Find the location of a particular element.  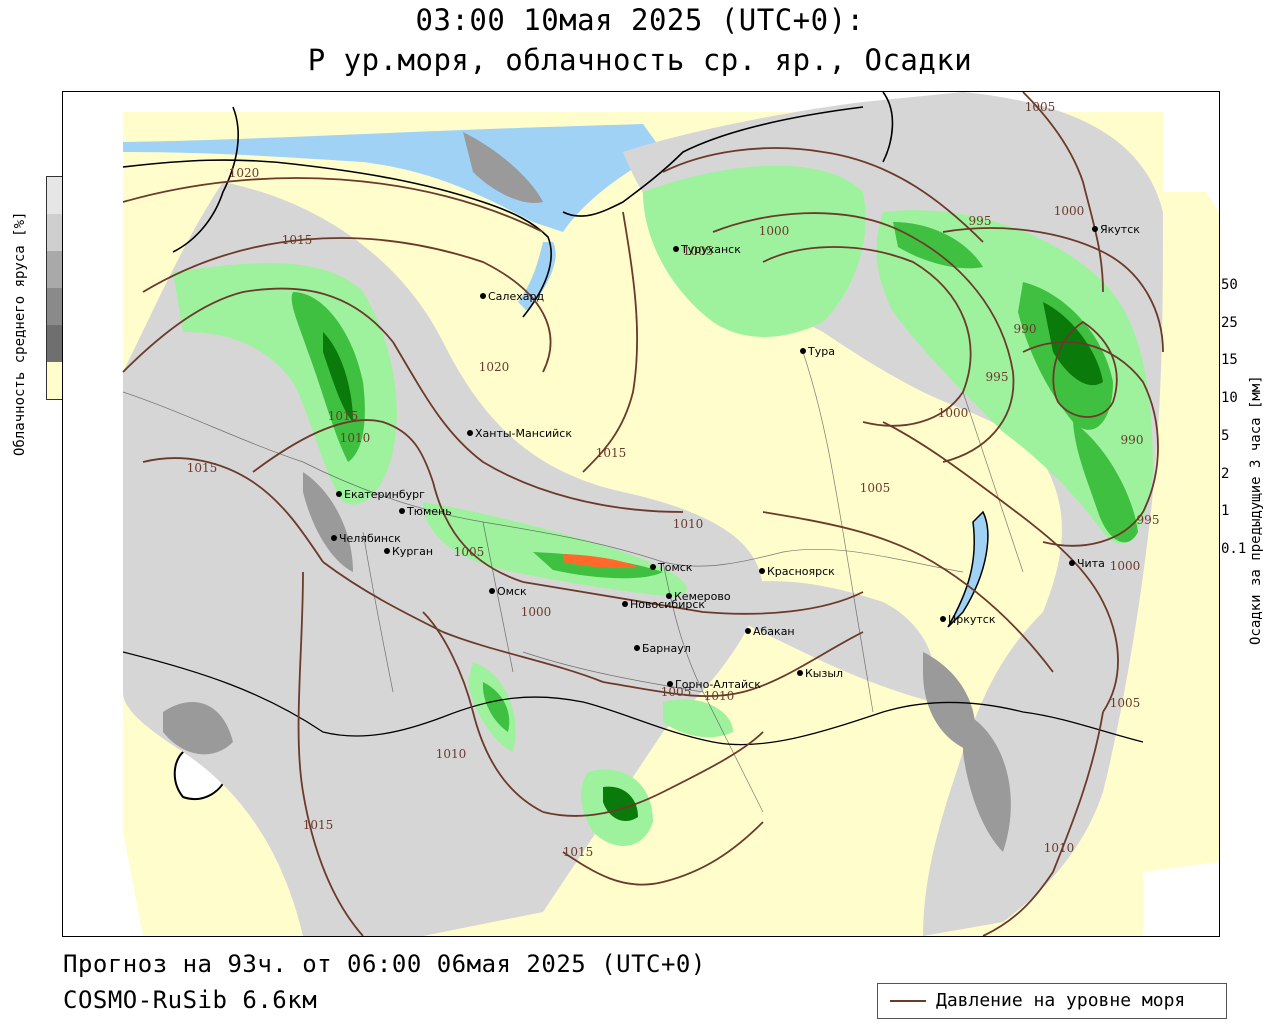

pressure-legend-label: Давление на уровне моря is located at coordinates (1061, 1000).